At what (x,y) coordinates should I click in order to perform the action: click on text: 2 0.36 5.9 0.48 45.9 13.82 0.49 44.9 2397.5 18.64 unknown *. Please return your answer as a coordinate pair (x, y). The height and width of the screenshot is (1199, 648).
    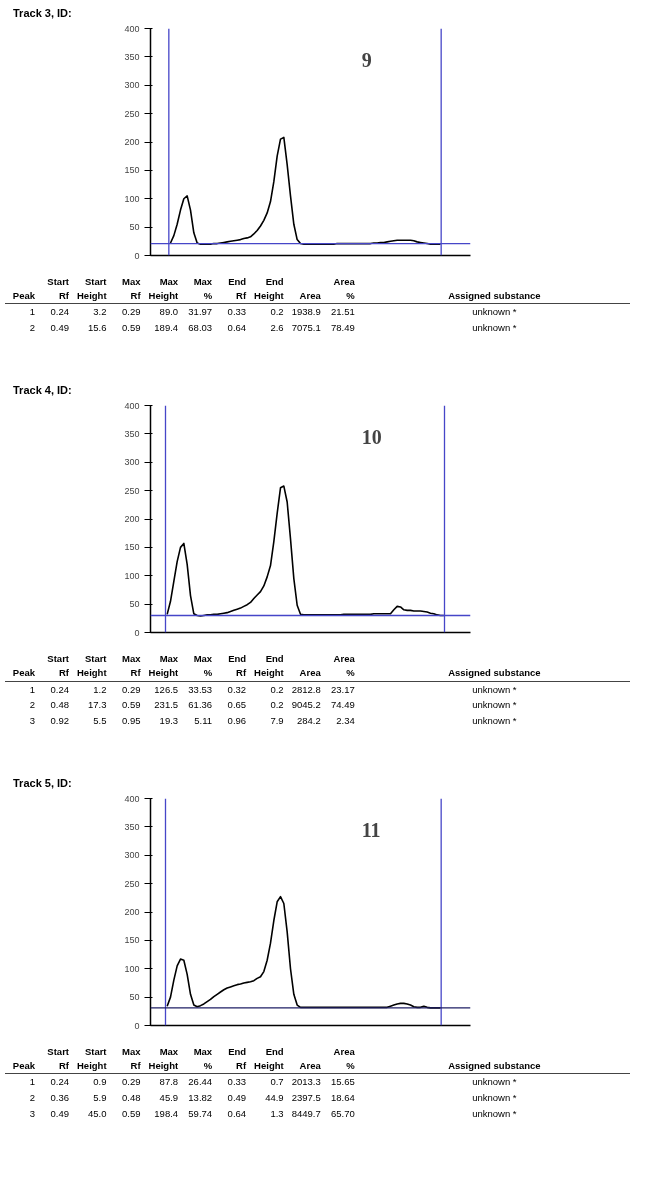
    Looking at the image, I should click on (273, 1098).